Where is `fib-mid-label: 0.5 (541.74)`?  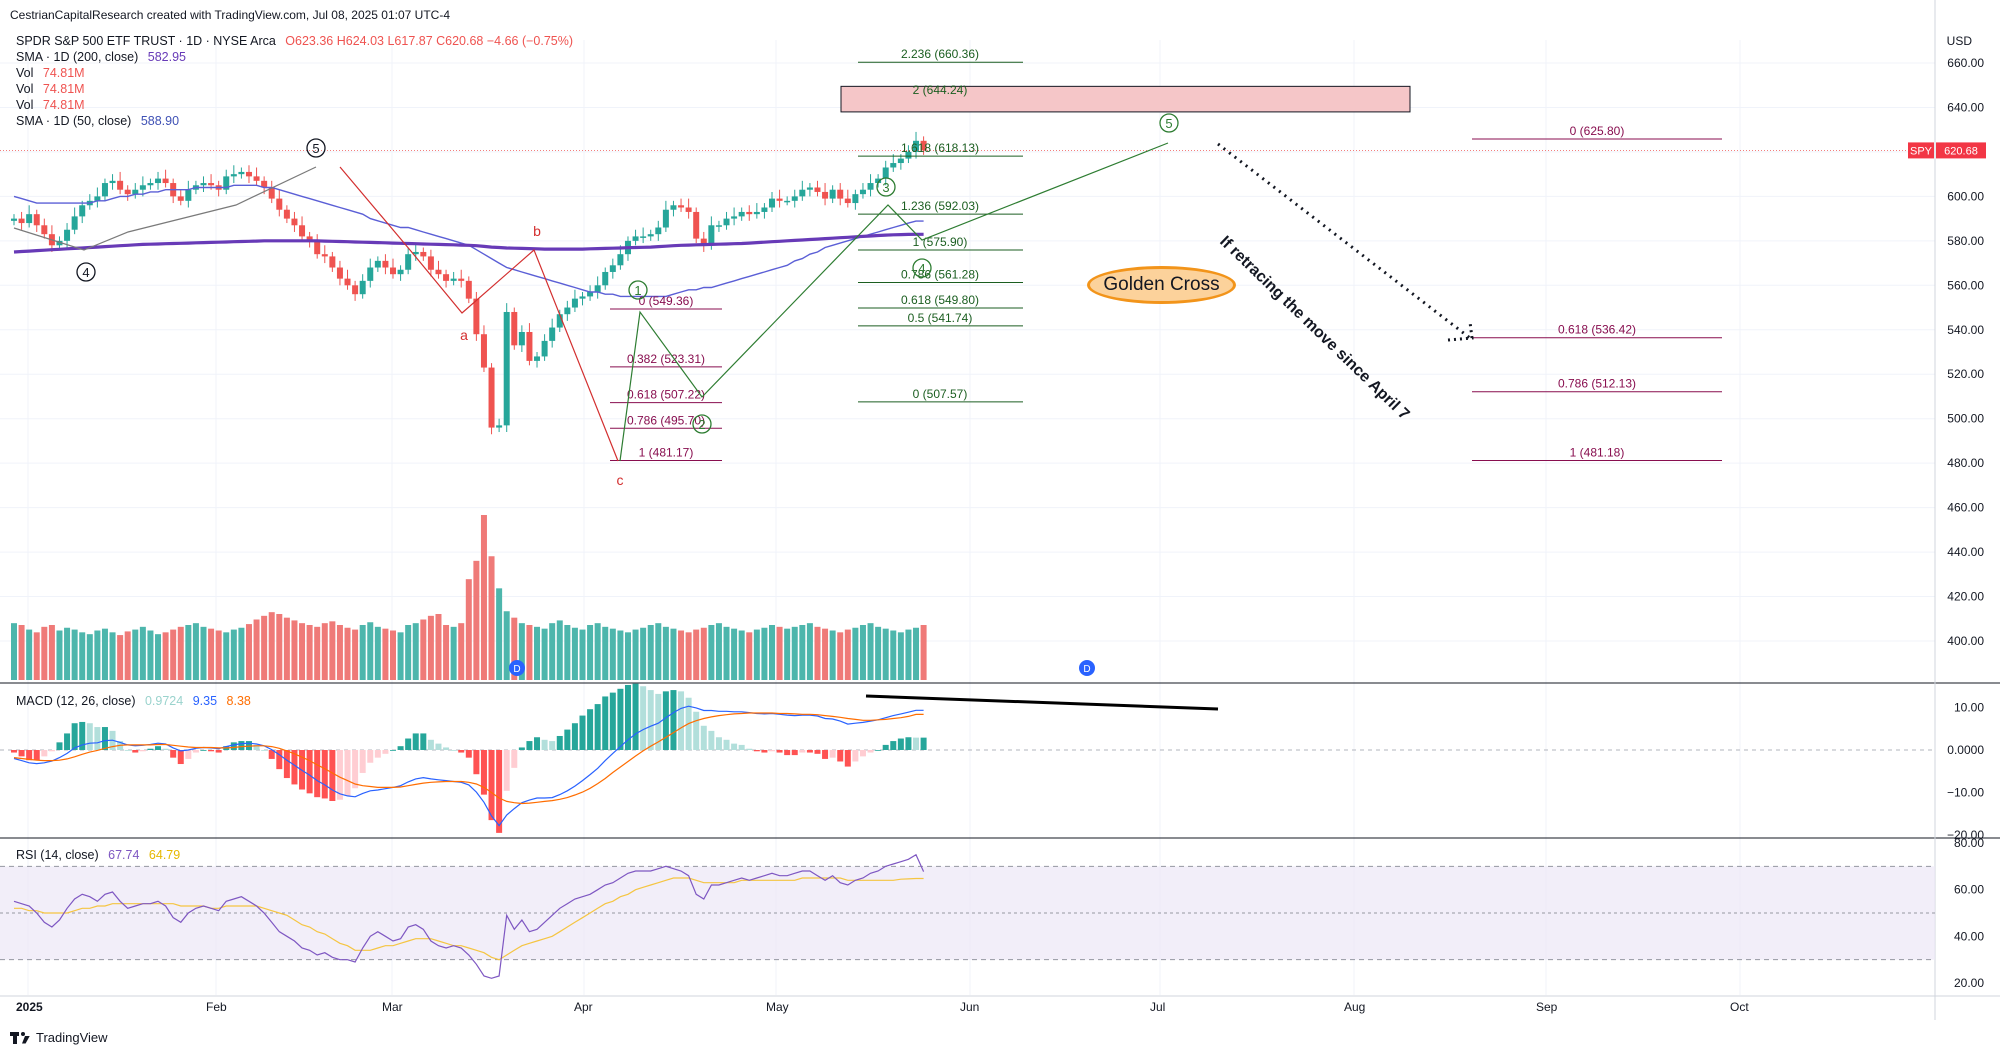 fib-mid-label: 0.5 (541.74) is located at coordinates (940, 318).